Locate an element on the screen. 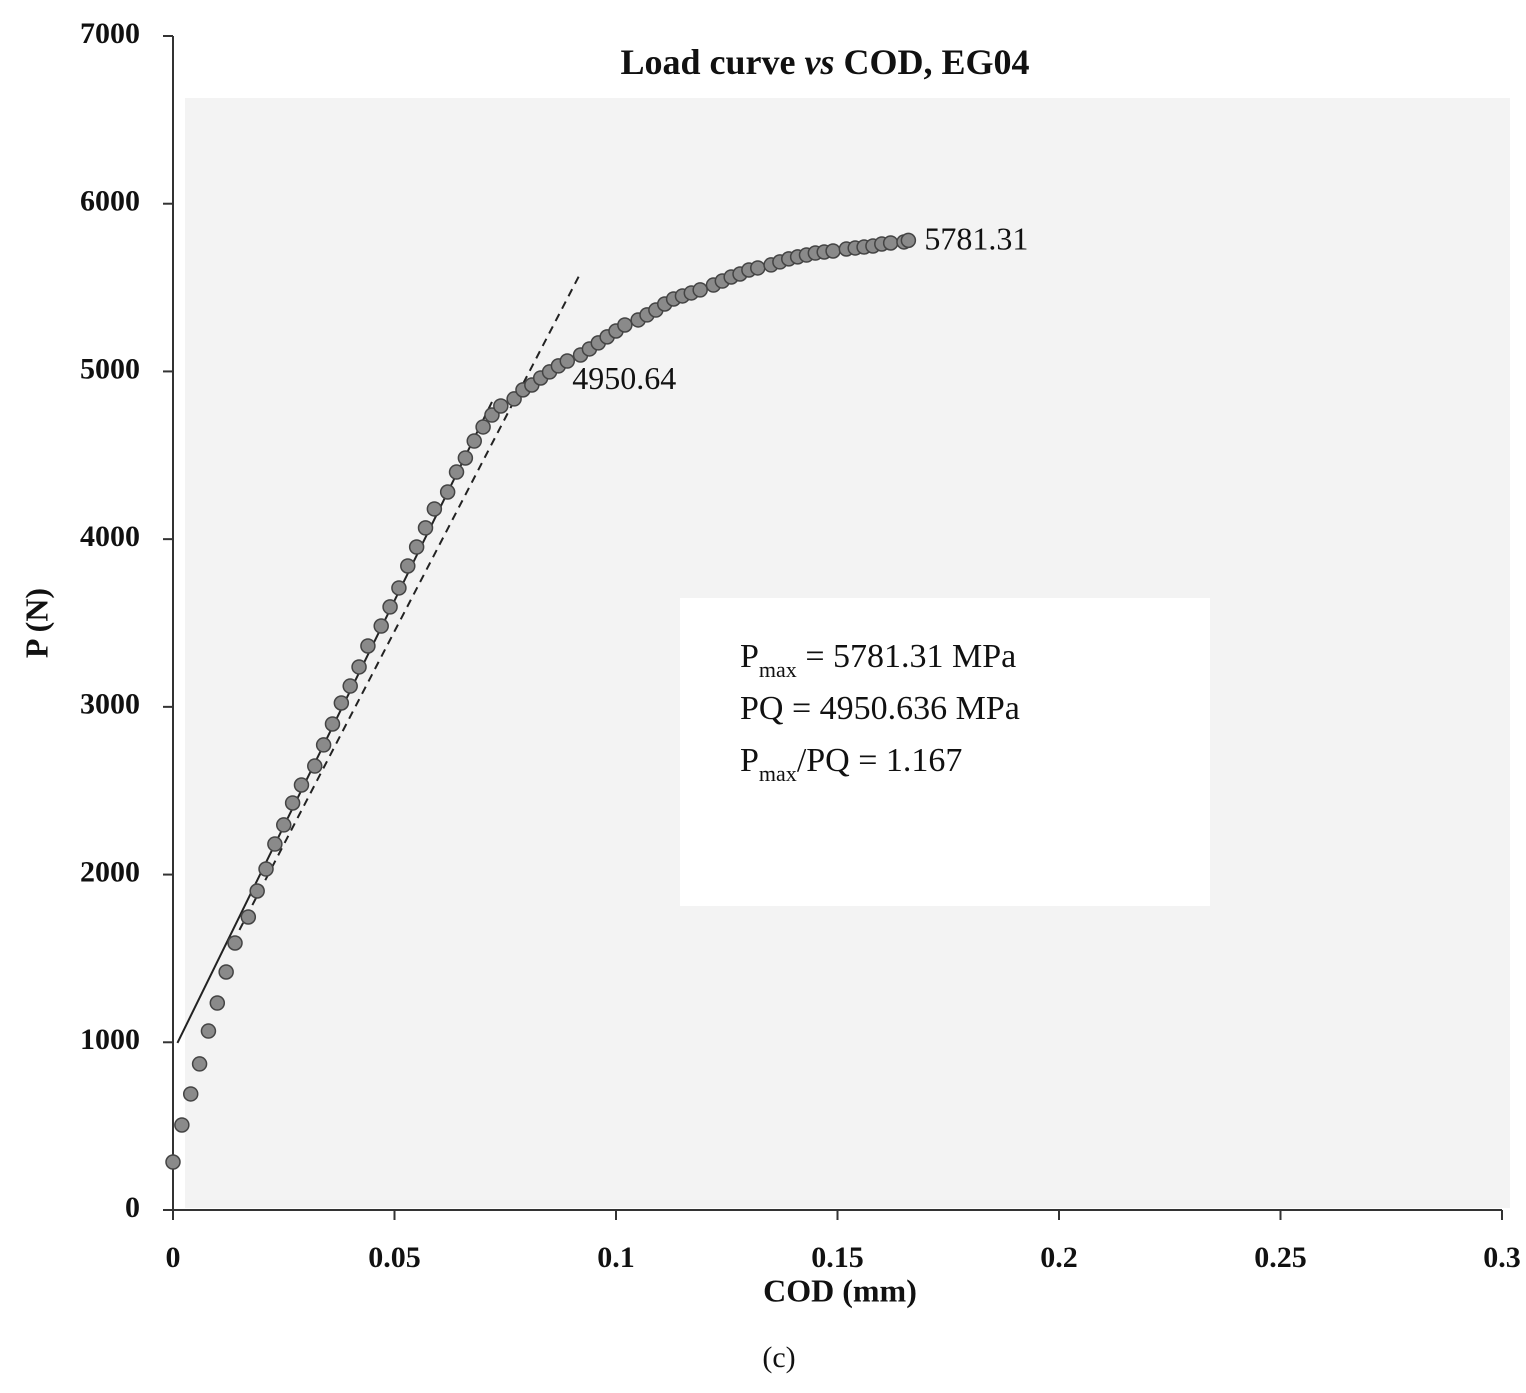 The height and width of the screenshot is (1393, 1526). x-tick-label: 0.15 is located at coordinates (837, 1257).